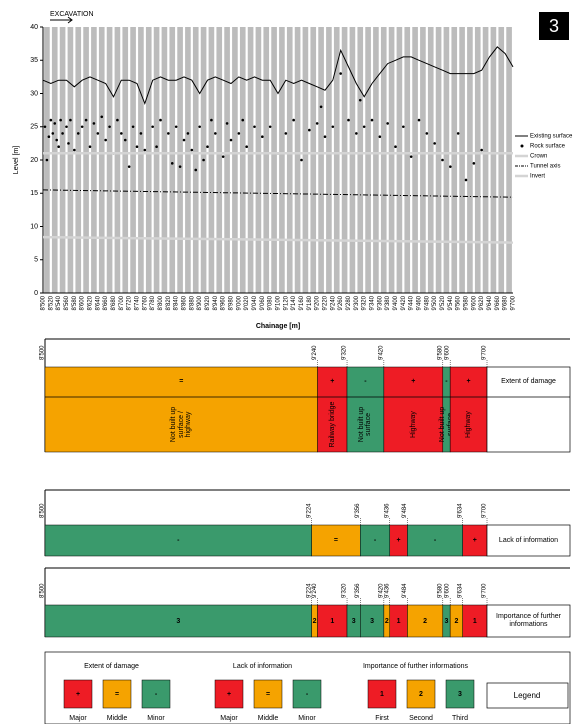  What do you see at coordinates (448, 352) in the screenshot?
I see `boundary-label: 9'600` at bounding box center [448, 352].